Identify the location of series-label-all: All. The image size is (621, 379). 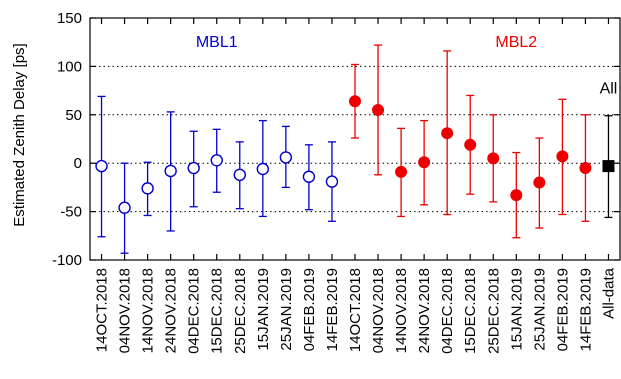
(609, 89).